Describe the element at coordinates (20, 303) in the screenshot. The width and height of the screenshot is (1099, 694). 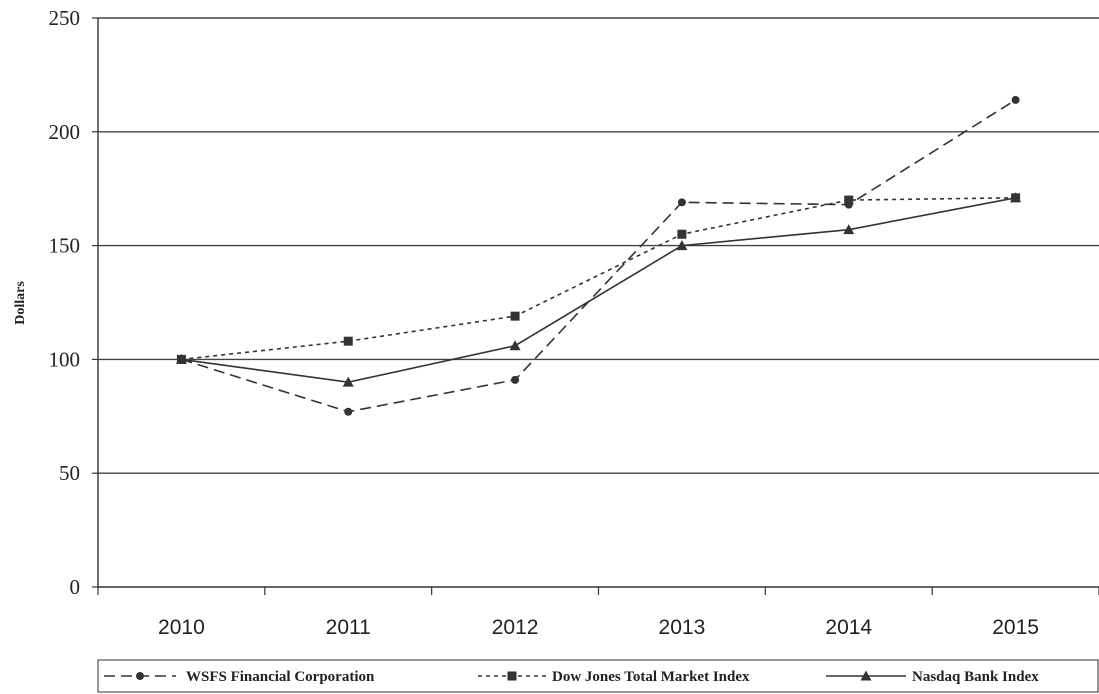
I see `y-axis-label: Dollars` at that location.